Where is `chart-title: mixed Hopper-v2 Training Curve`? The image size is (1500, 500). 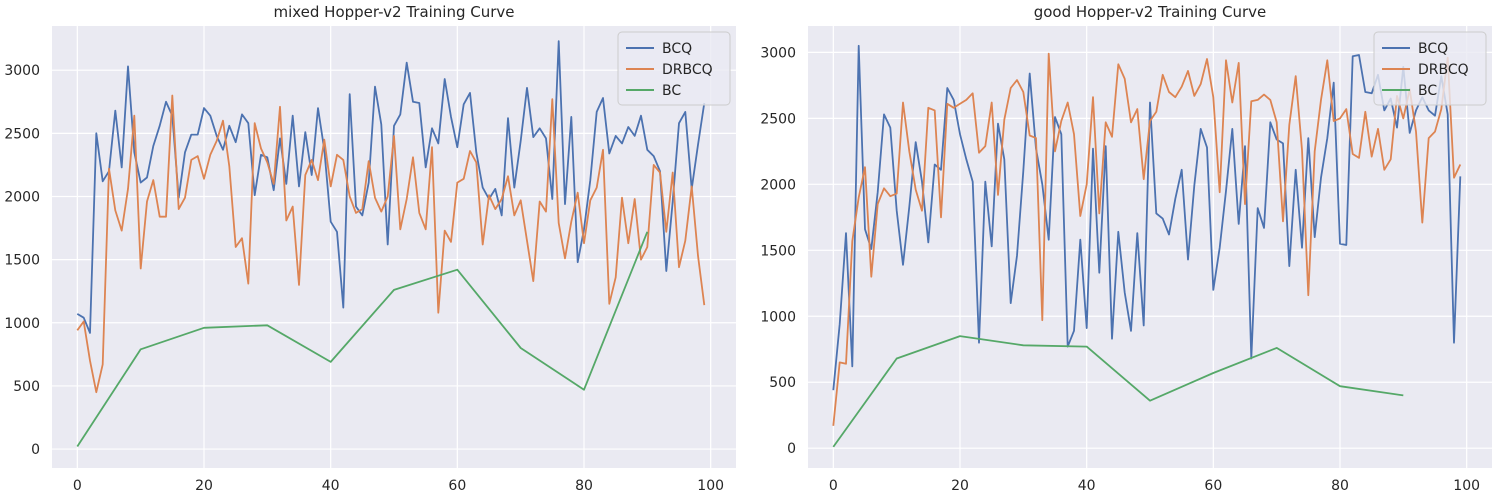 chart-title: mixed Hopper-v2 Training Curve is located at coordinates (393, 12).